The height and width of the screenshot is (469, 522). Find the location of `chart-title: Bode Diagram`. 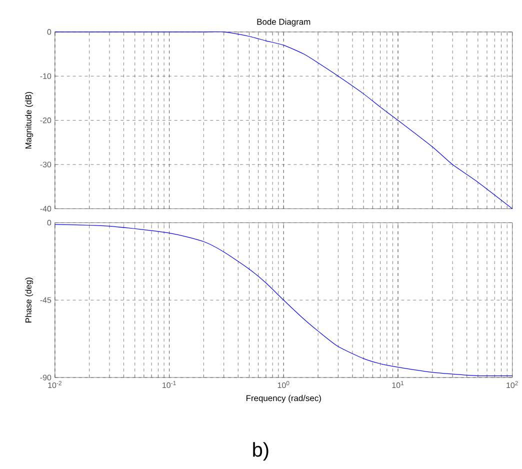

chart-title: Bode Diagram is located at coordinates (283, 22).